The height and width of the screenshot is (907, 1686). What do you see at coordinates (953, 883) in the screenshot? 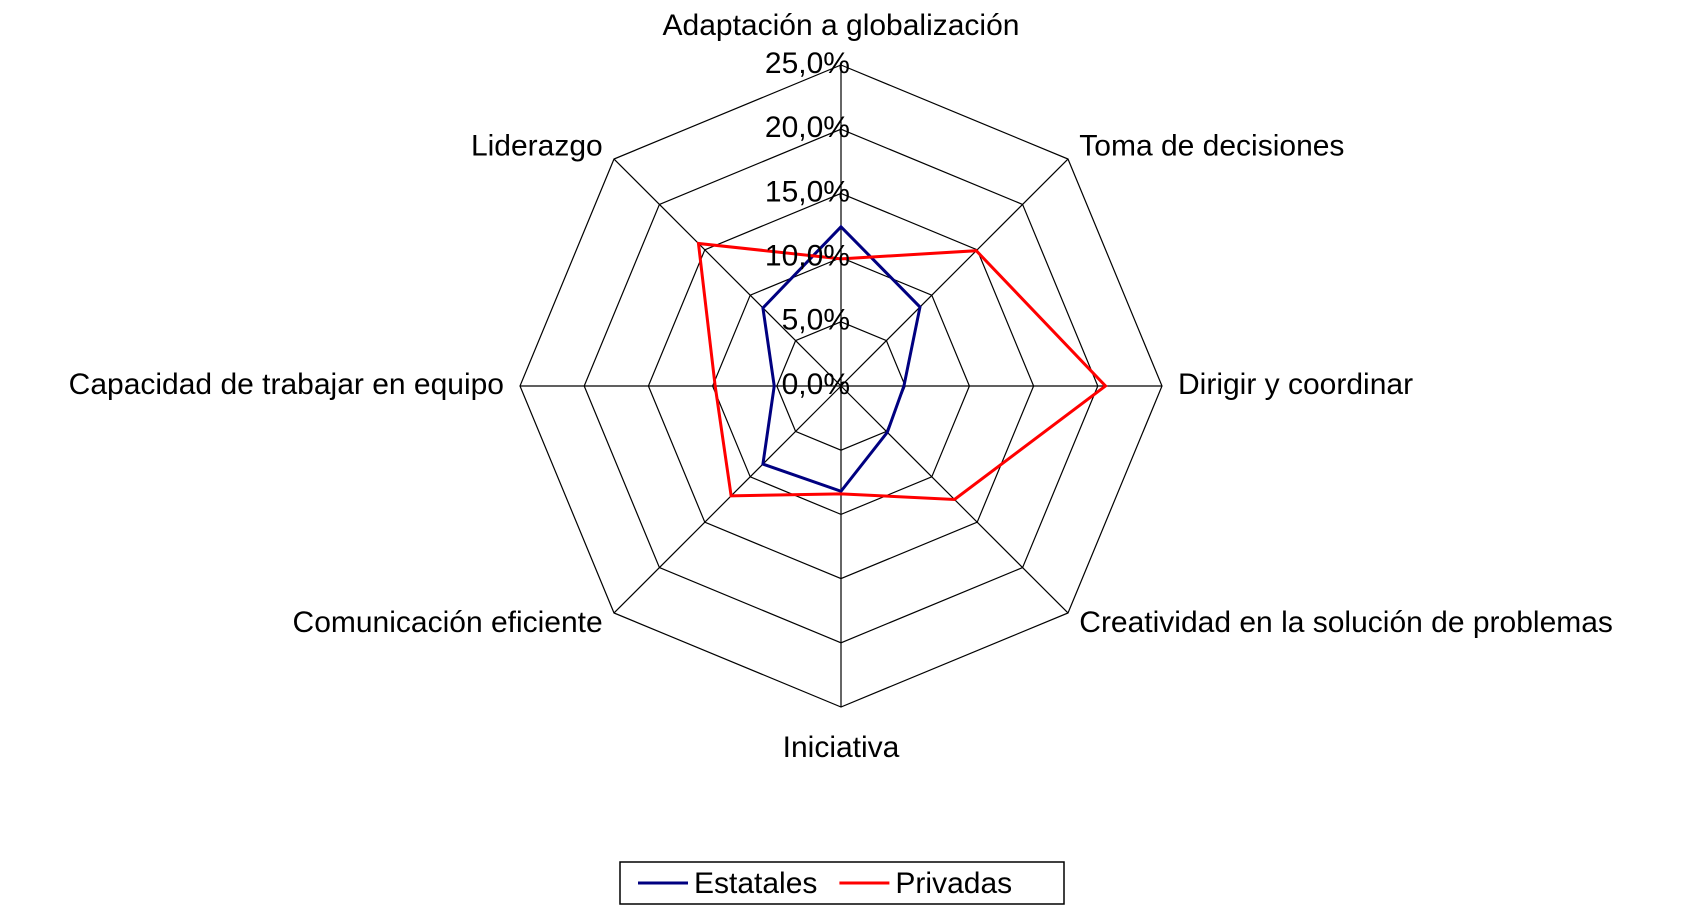
I see `legend-label: Privadas` at bounding box center [953, 883].